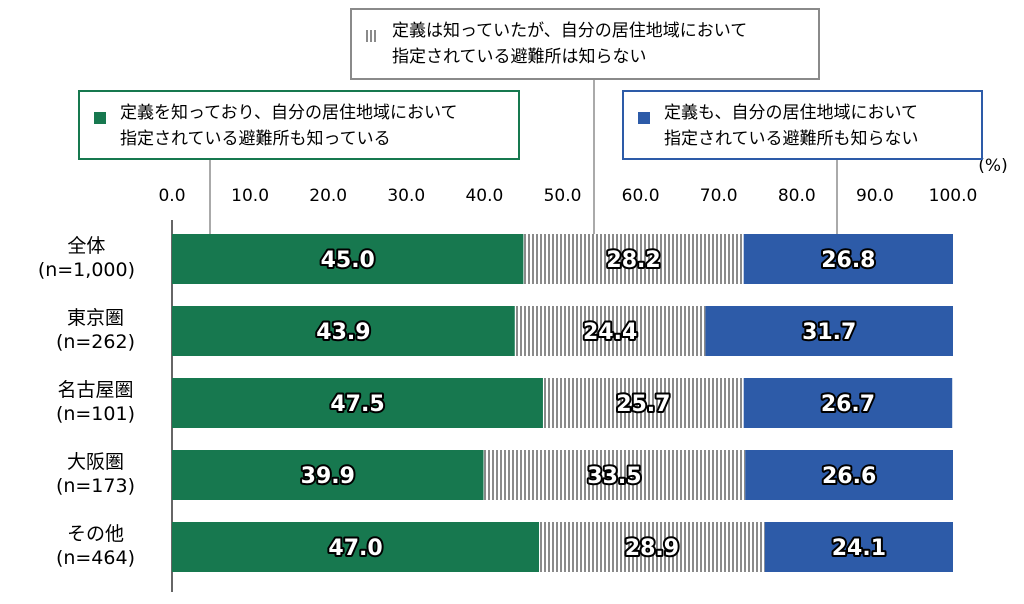  What do you see at coordinates (719, 196) in the screenshot?
I see `x-tick-label: 70.0` at bounding box center [719, 196].